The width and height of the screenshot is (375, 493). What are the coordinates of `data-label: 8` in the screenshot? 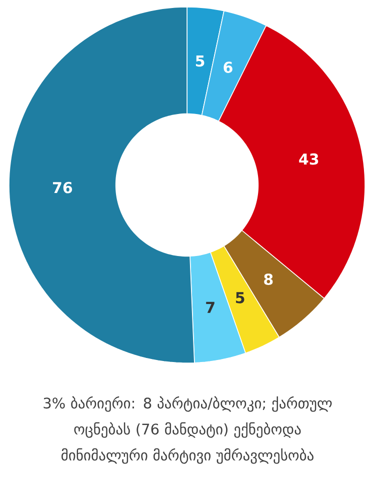 It's located at (268, 279).